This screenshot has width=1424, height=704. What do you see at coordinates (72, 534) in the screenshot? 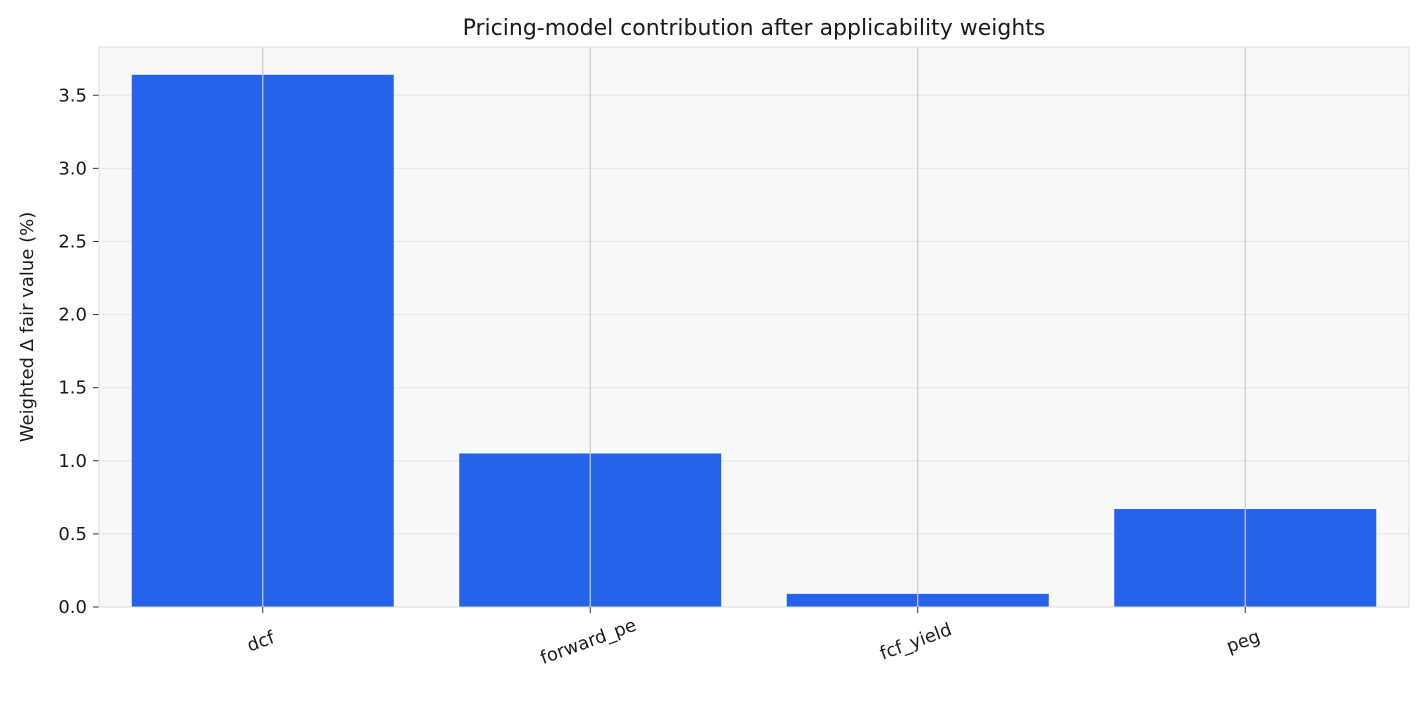
I see `y-tick-label: 0.5` at bounding box center [72, 534].